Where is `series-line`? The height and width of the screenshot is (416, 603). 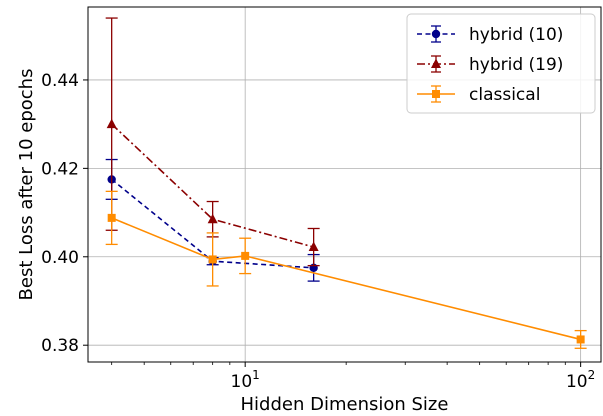 series-line is located at coordinates (212, 185).